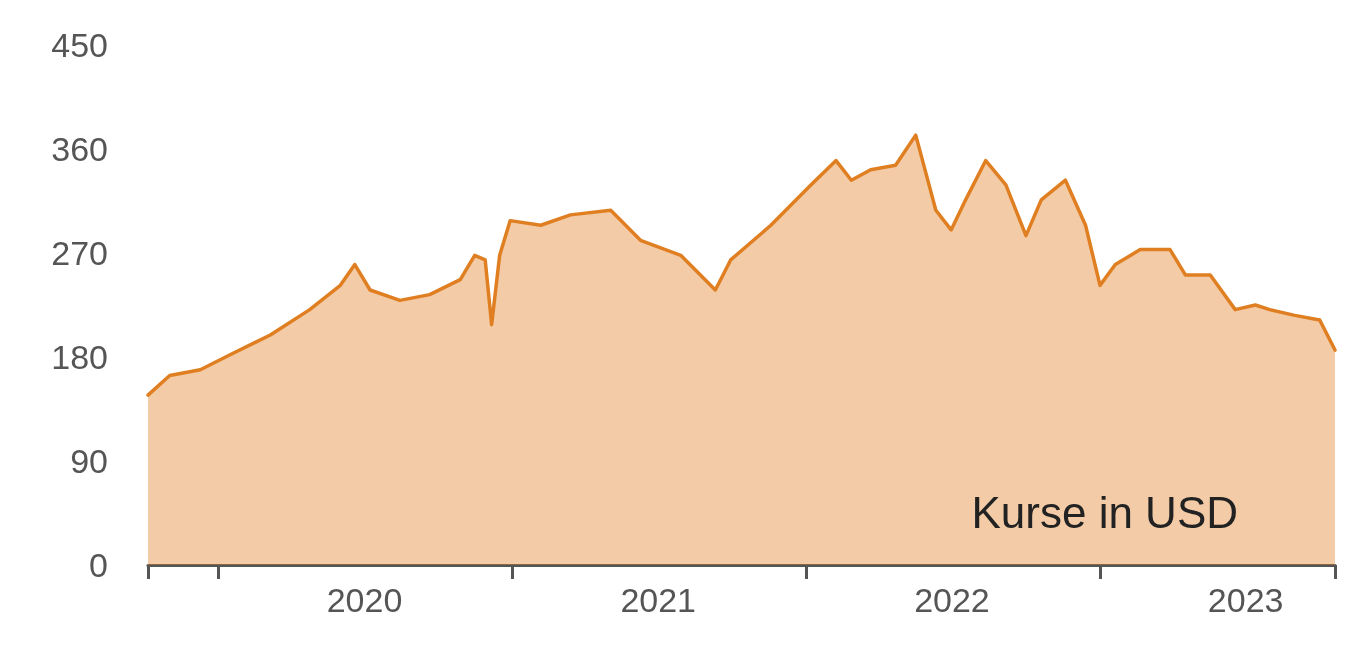 The image size is (1358, 646). Describe the element at coordinates (98, 565) in the screenshot. I see `y-tick-label: 0` at that location.